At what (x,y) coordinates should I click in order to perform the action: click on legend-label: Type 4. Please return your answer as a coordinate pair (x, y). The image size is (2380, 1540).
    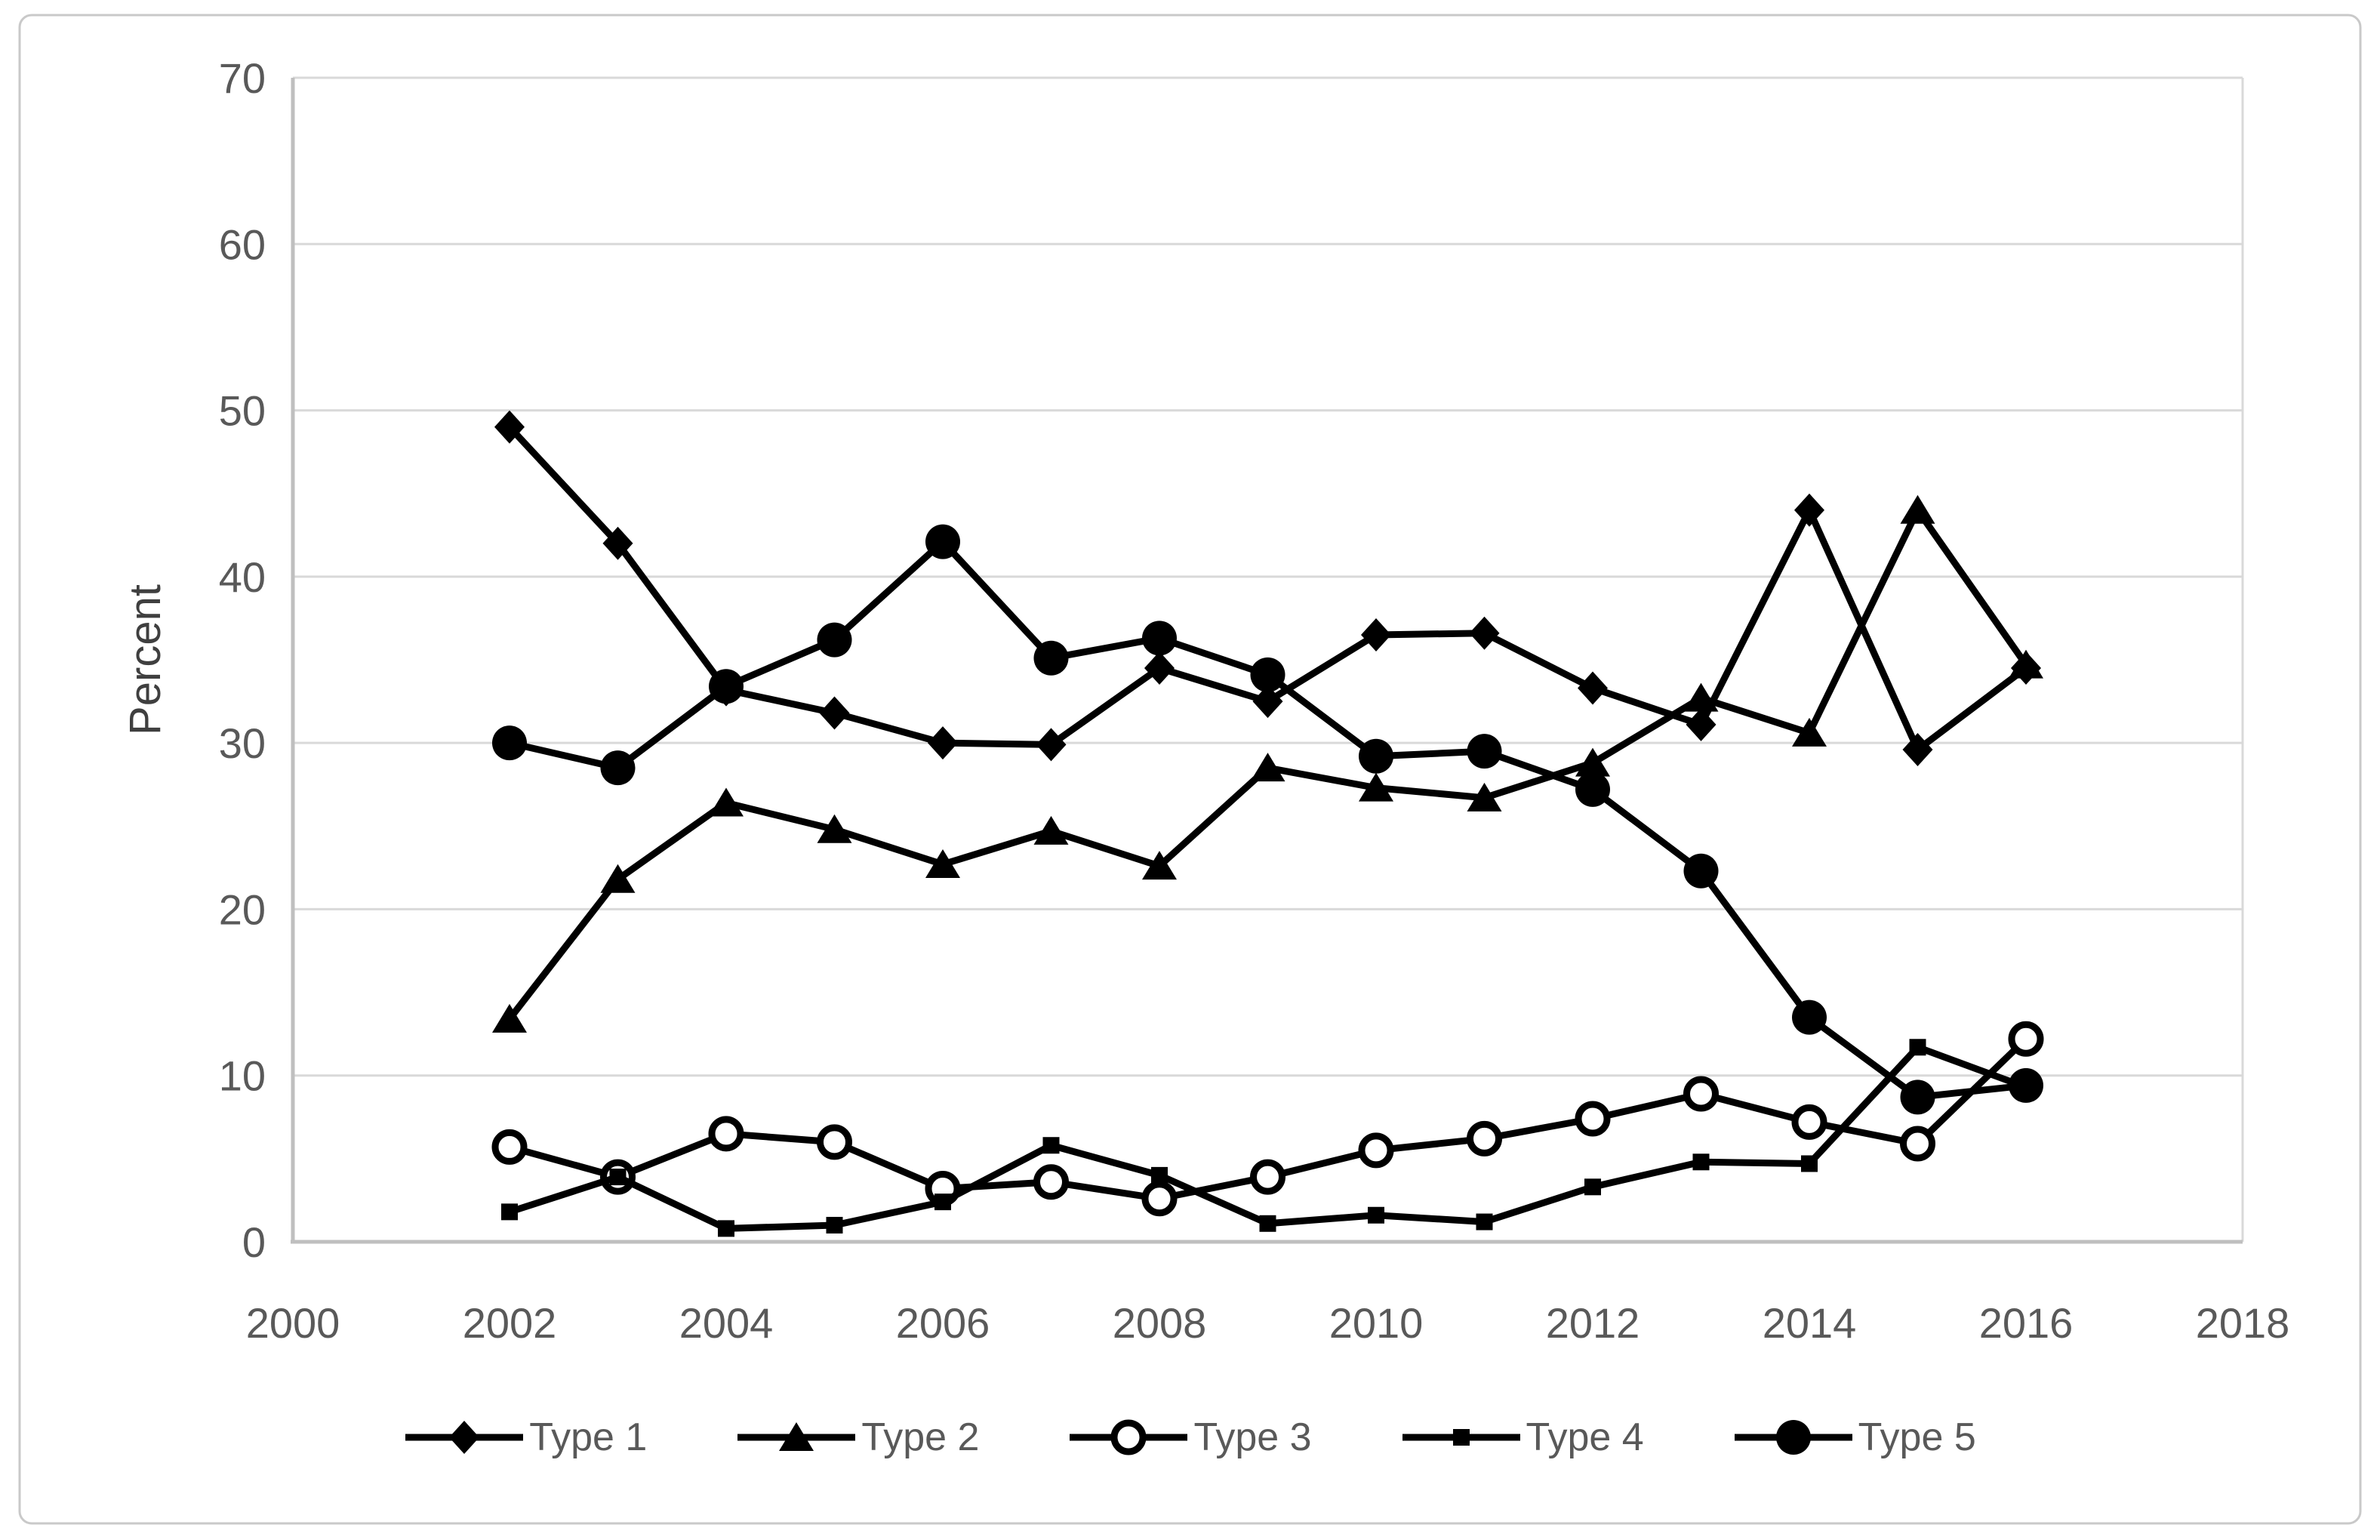
    Looking at the image, I should click on (1585, 1437).